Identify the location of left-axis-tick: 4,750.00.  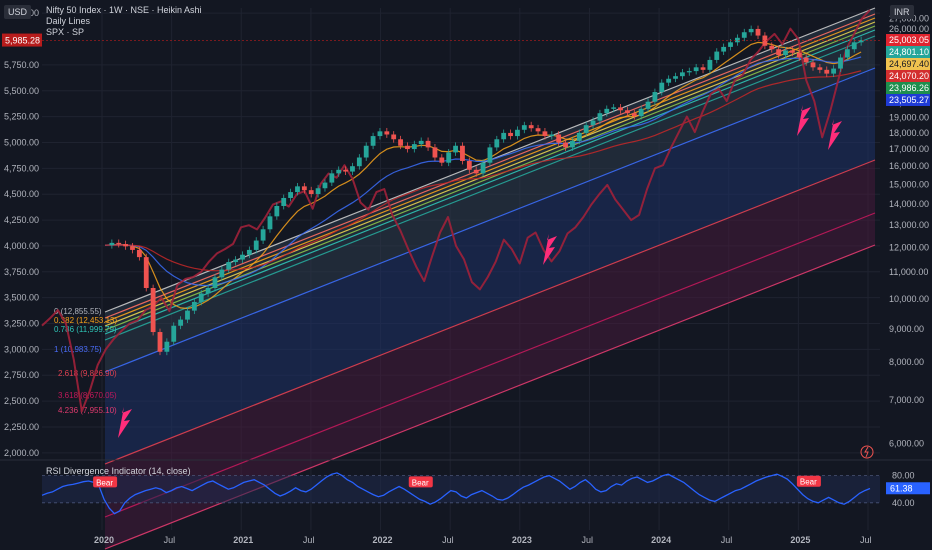
(21, 168).